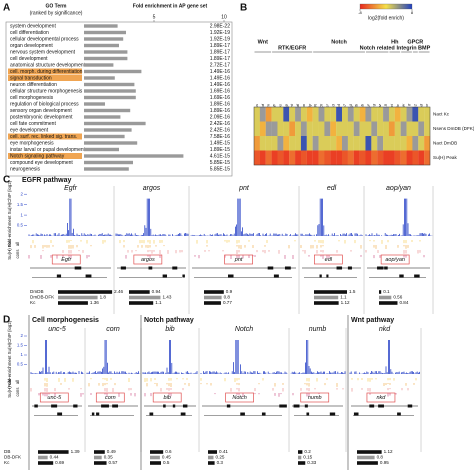 The height and width of the screenshot is (471, 474). What do you see at coordinates (263, 42) in the screenshot?
I see `group-label: Wnt` at bounding box center [263, 42].